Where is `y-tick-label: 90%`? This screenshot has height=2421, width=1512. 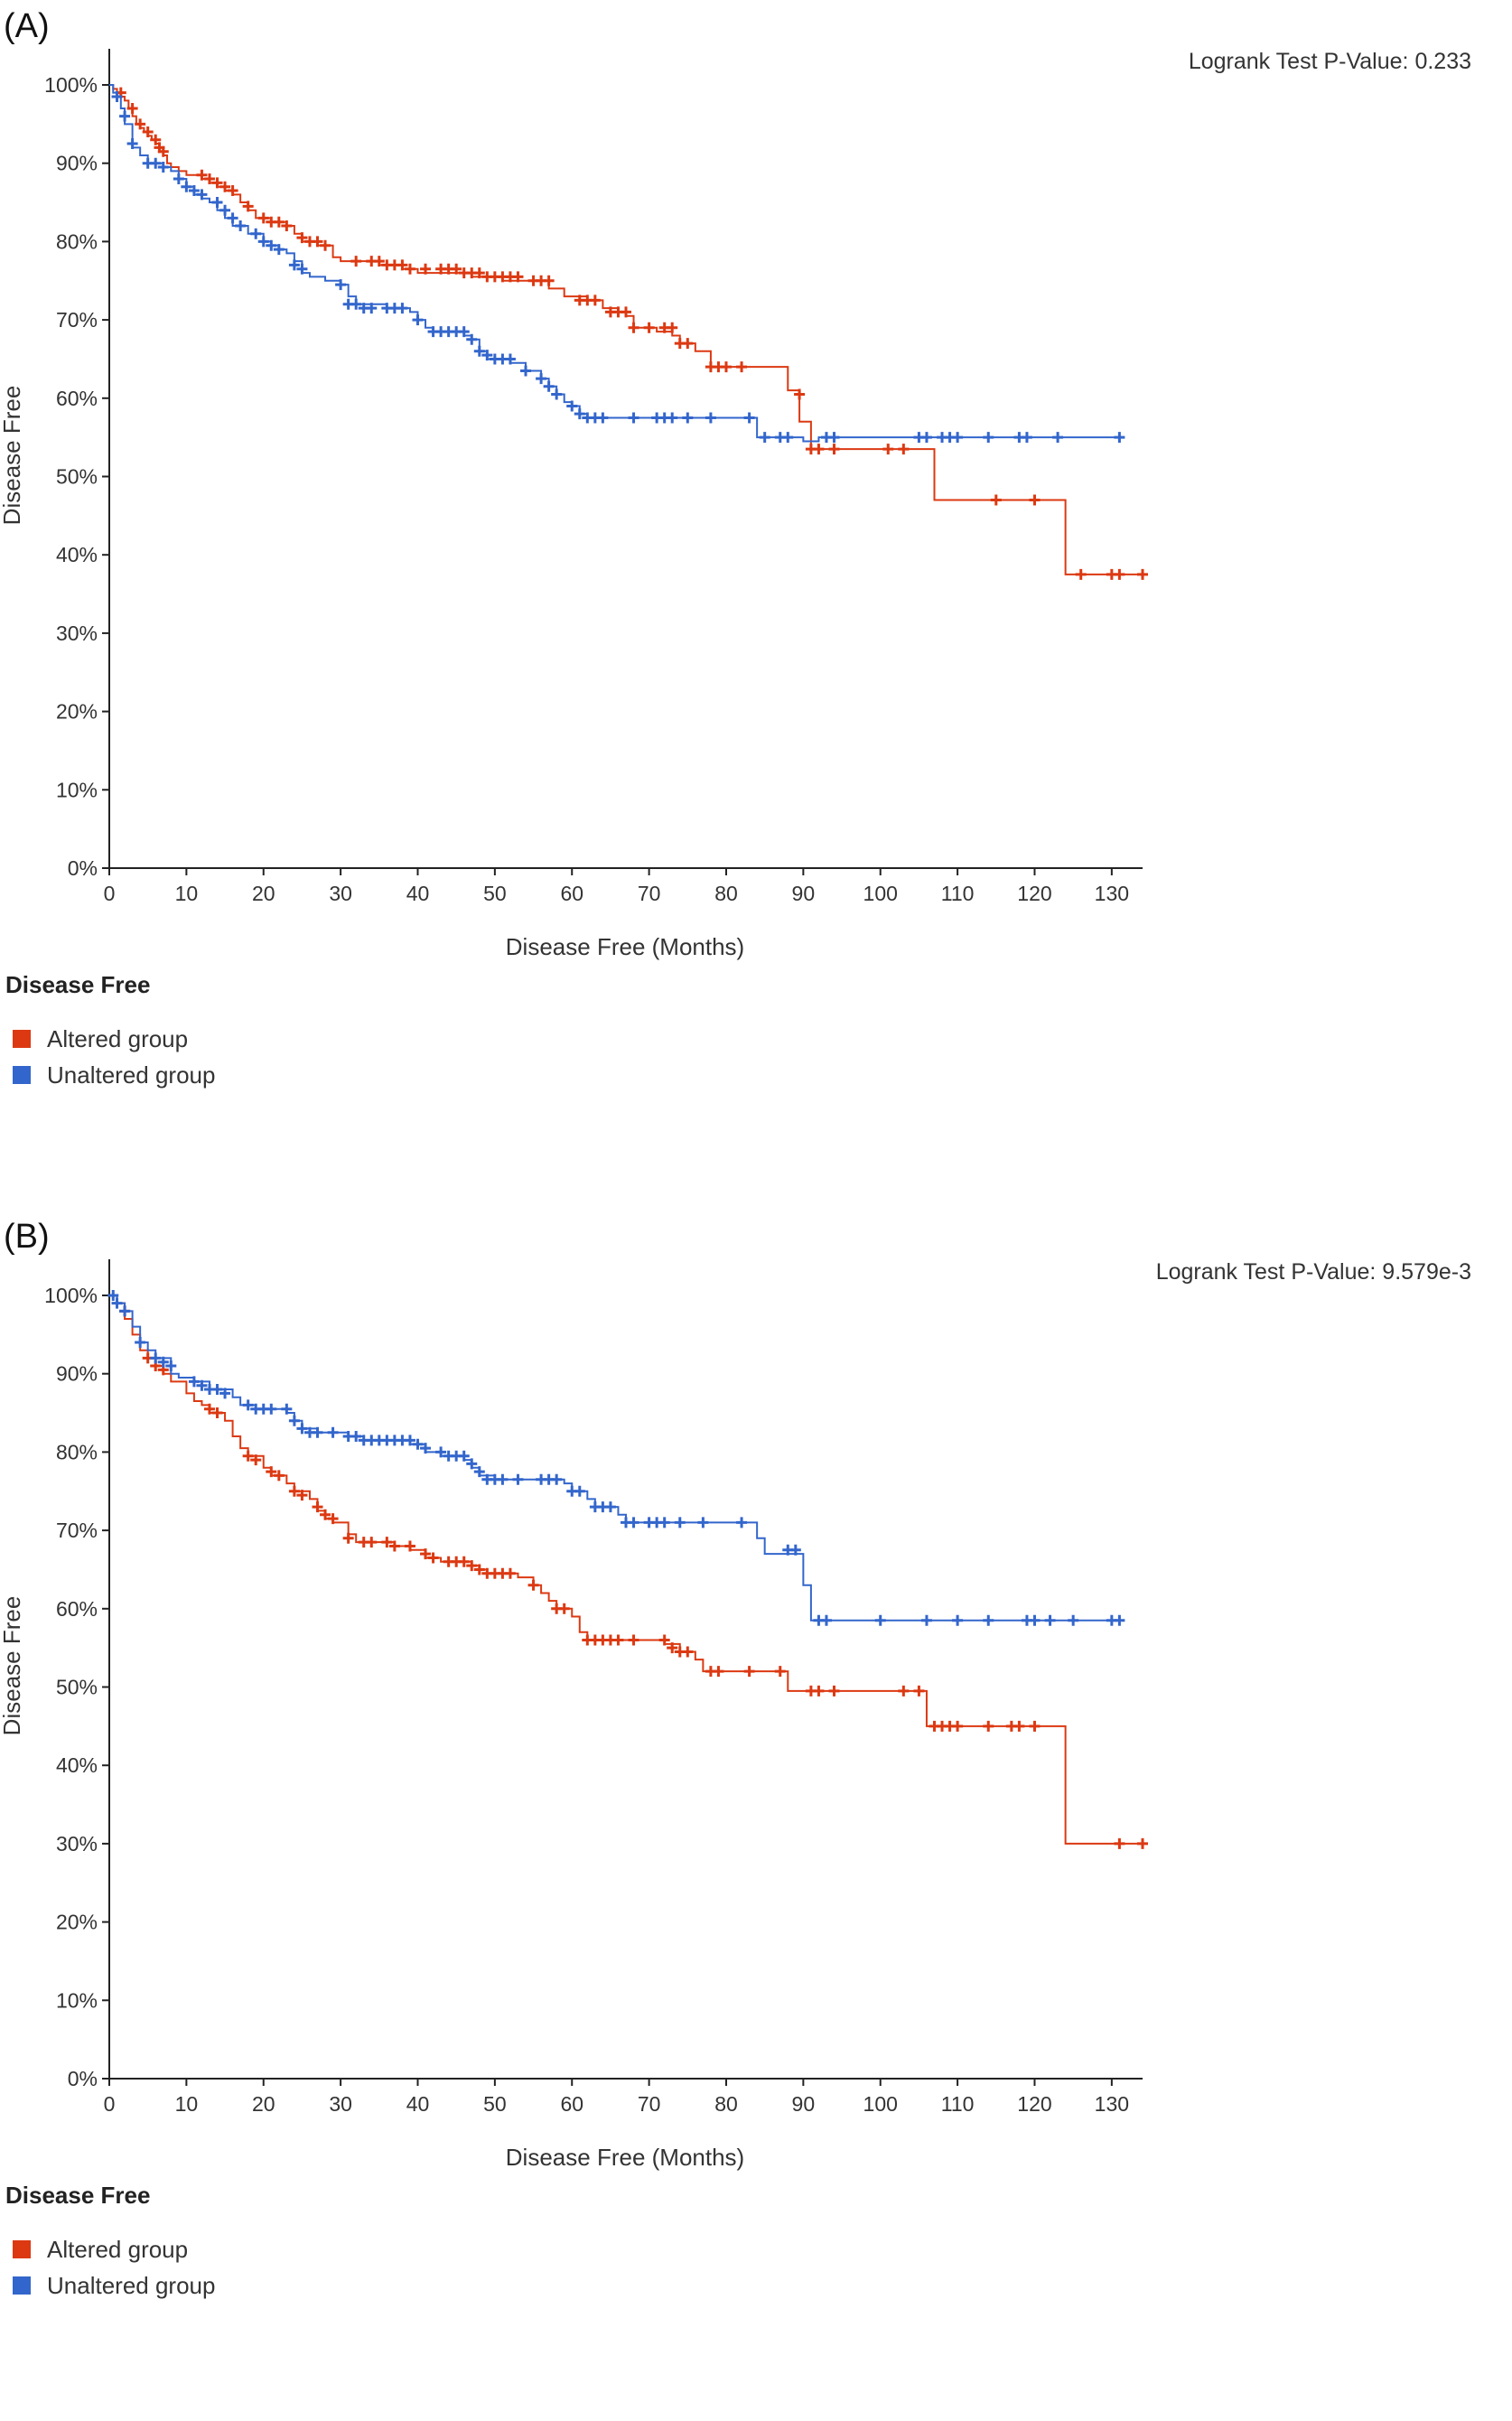 y-tick-label: 90% is located at coordinates (77, 1374).